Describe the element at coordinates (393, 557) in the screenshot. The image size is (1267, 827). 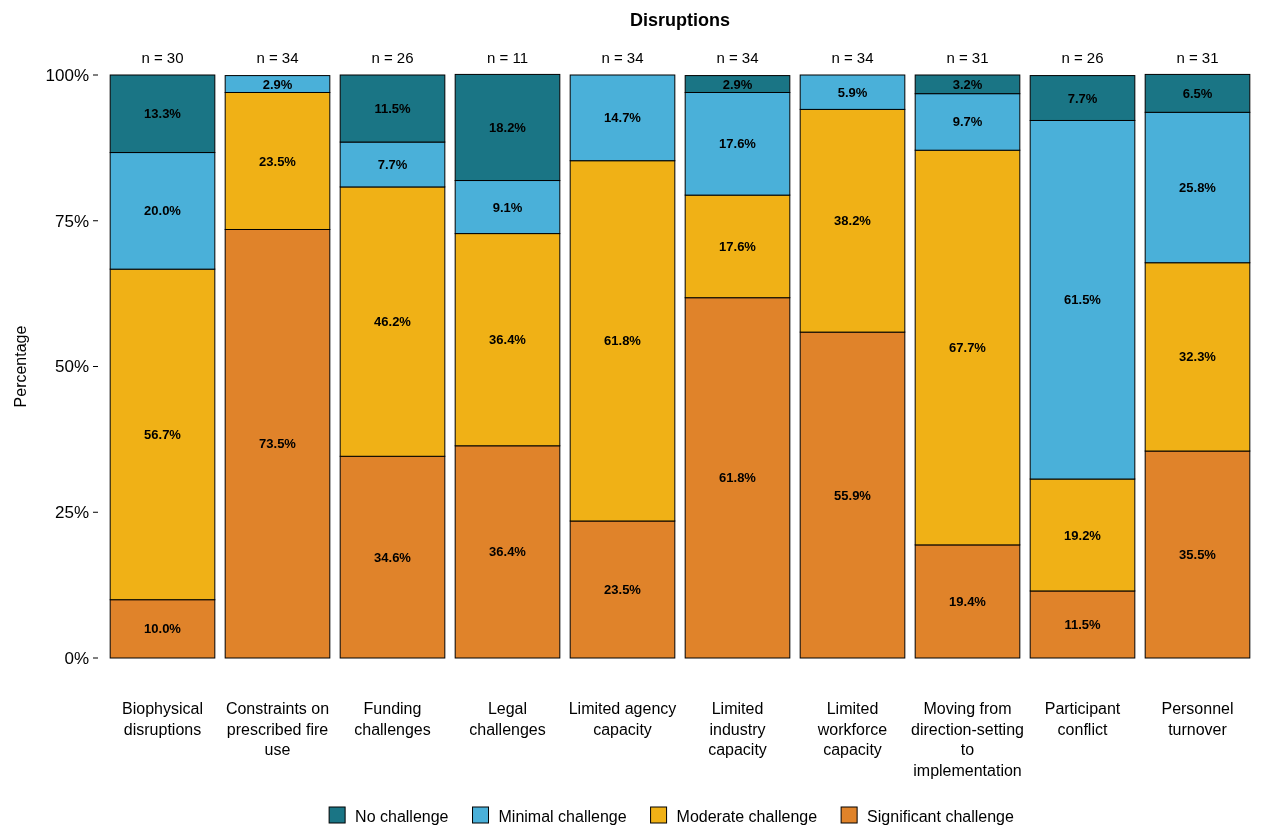
I see `data-label: 34.6%` at that location.